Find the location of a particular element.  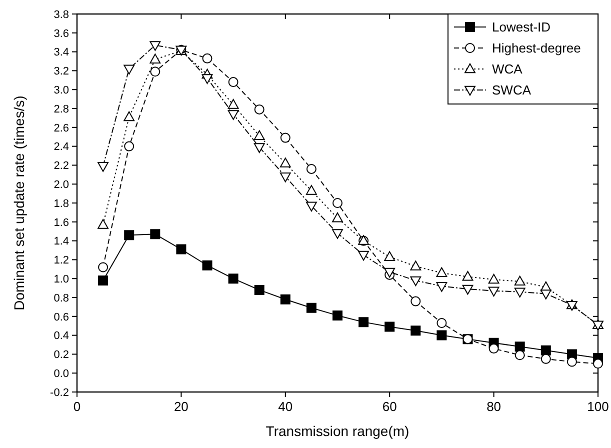

x-tick-label: 20 is located at coordinates (181, 406).